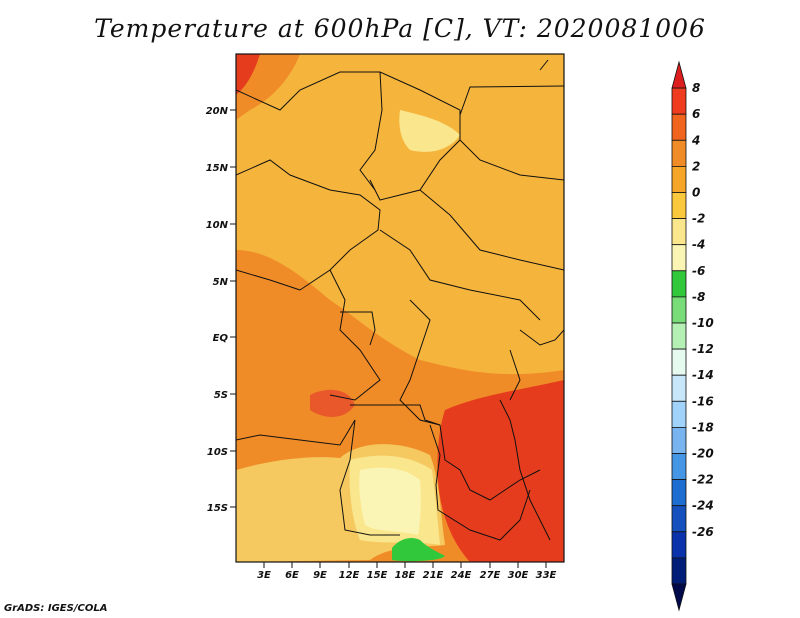  Describe the element at coordinates (518, 575) in the screenshot. I see `lon-label: 30E` at that location.